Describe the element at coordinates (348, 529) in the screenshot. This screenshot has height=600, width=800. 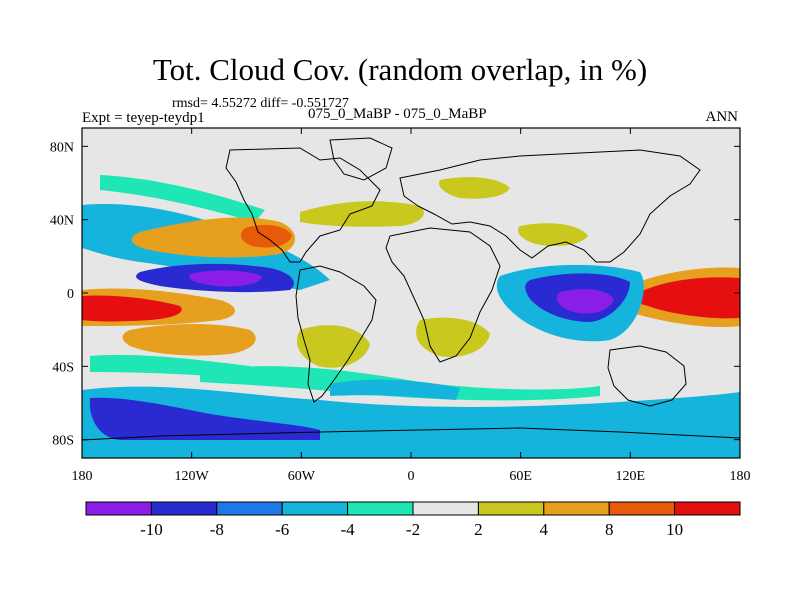
I see `colorbar-label: -4` at that location.